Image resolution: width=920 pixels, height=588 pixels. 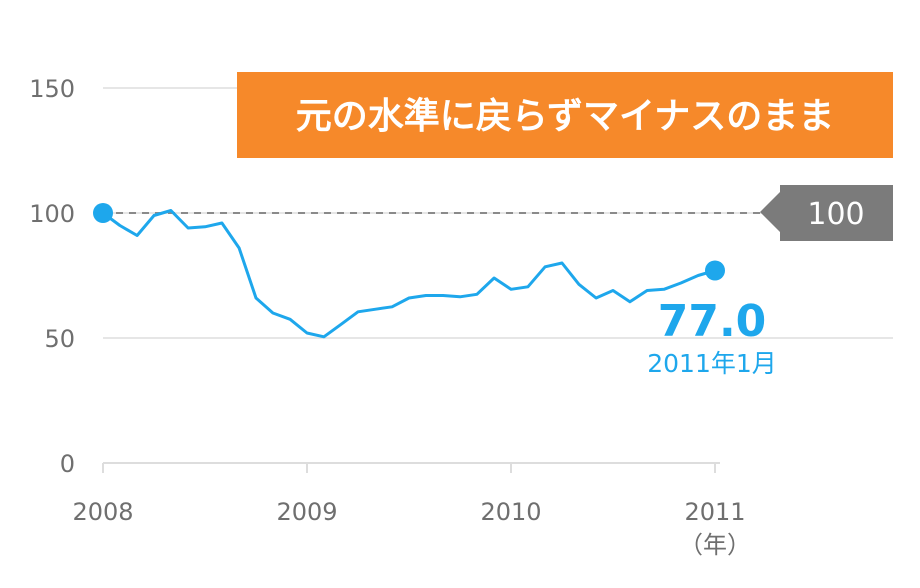 I want to click on y-tick-label-100: 100, so click(x=52, y=214).